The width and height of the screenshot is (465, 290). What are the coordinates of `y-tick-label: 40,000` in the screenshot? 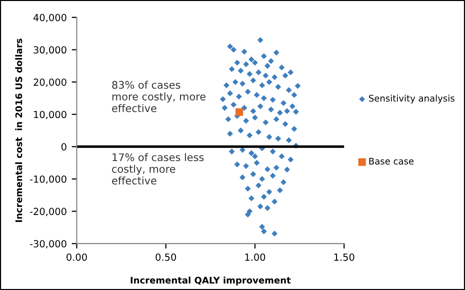 It's located at (49, 18).